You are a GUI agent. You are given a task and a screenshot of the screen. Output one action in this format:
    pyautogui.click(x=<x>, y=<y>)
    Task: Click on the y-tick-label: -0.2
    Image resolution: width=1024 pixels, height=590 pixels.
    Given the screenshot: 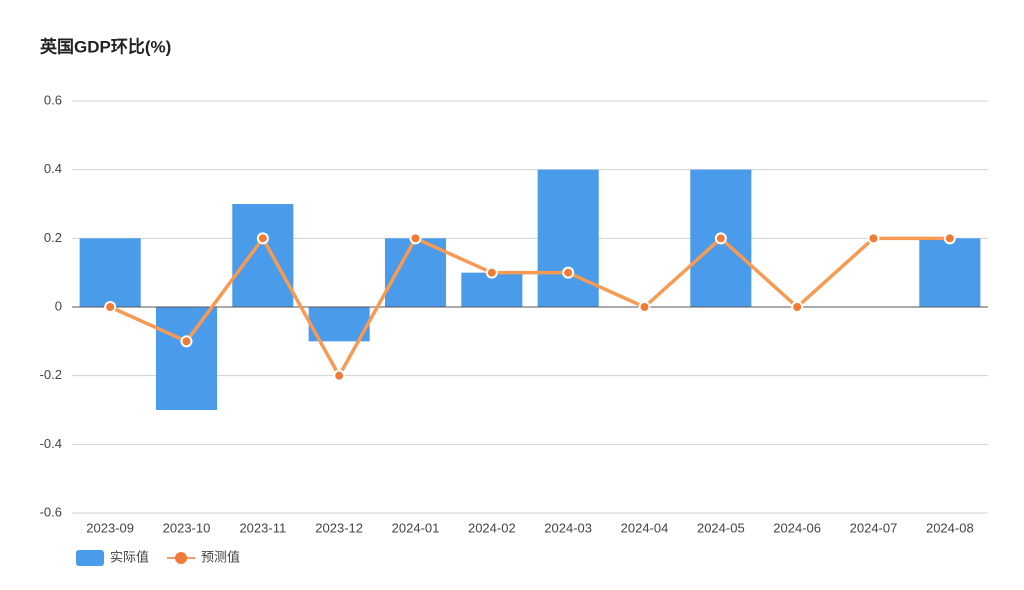 What is the action you would take?
    pyautogui.click(x=51, y=374)
    